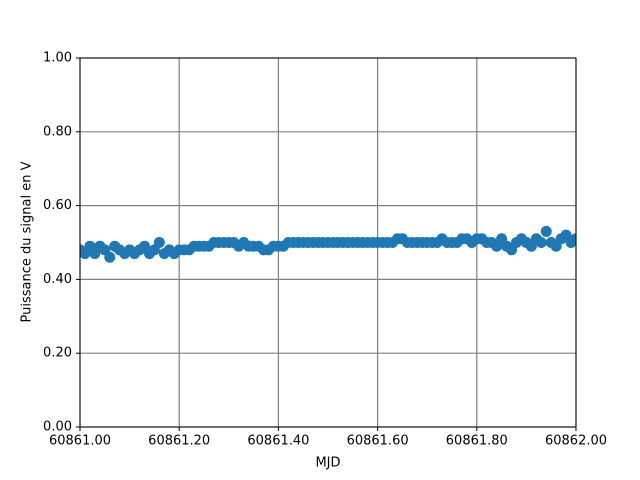 This screenshot has width=640, height=480. I want to click on y-tick-label: 0.80, so click(57, 131).